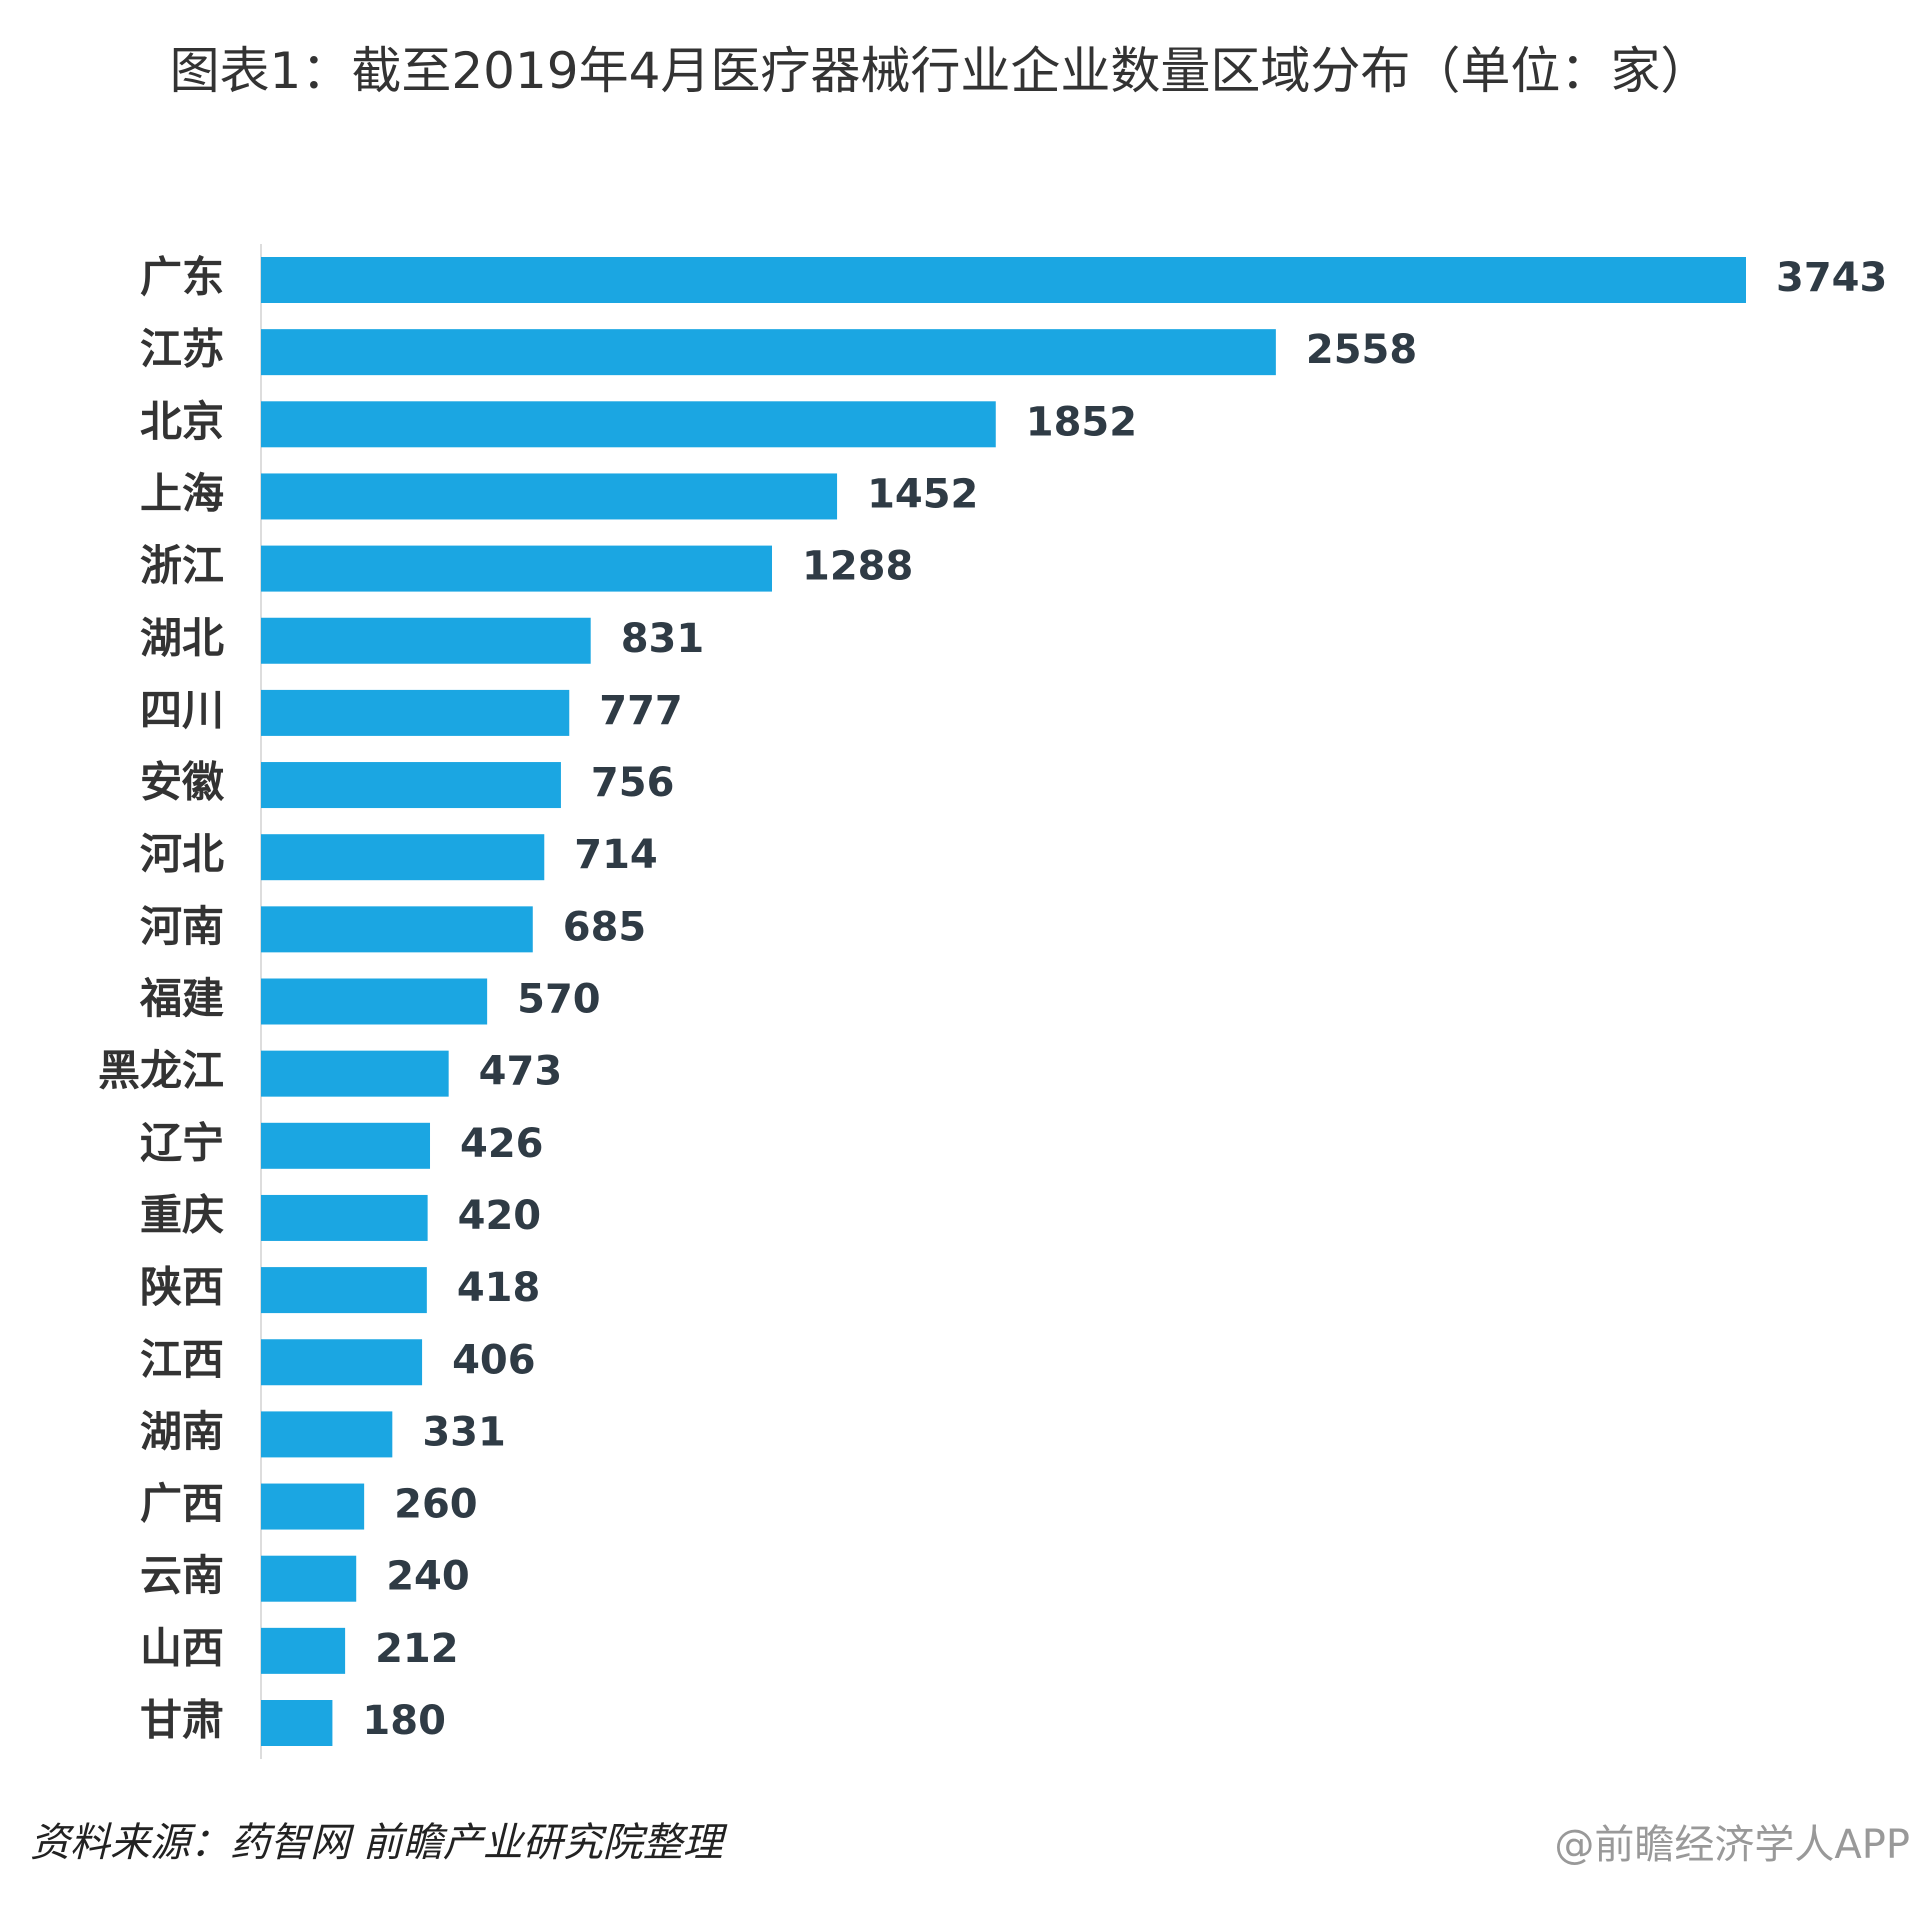  What do you see at coordinates (605, 927) in the screenshot?
I see `value-label: 685` at bounding box center [605, 927].